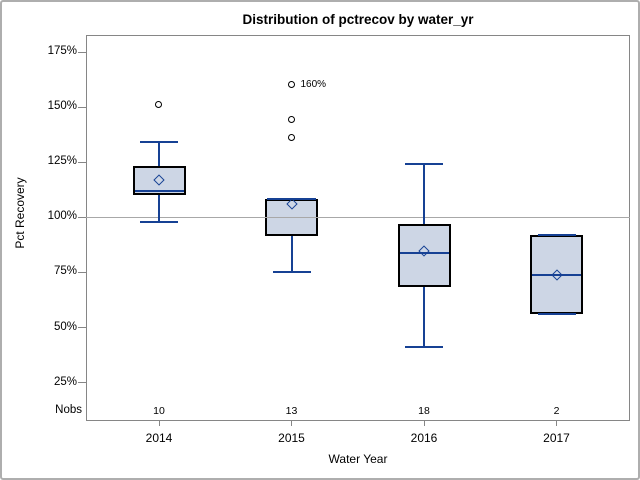 This screenshot has height=480, width=640. What do you see at coordinates (291, 198) in the screenshot?
I see `median-line-2015` at bounding box center [291, 198].